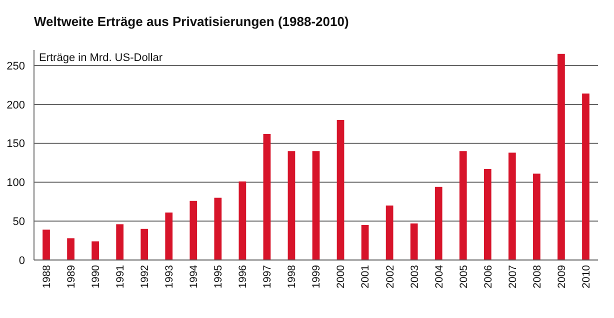  What do you see at coordinates (586, 276) in the screenshot?
I see `x-tick-label: 2010` at bounding box center [586, 276].